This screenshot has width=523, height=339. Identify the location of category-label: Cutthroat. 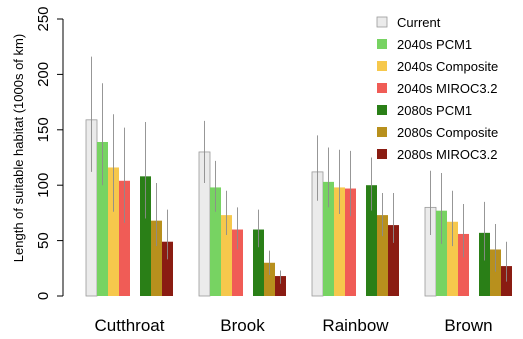
(130, 325).